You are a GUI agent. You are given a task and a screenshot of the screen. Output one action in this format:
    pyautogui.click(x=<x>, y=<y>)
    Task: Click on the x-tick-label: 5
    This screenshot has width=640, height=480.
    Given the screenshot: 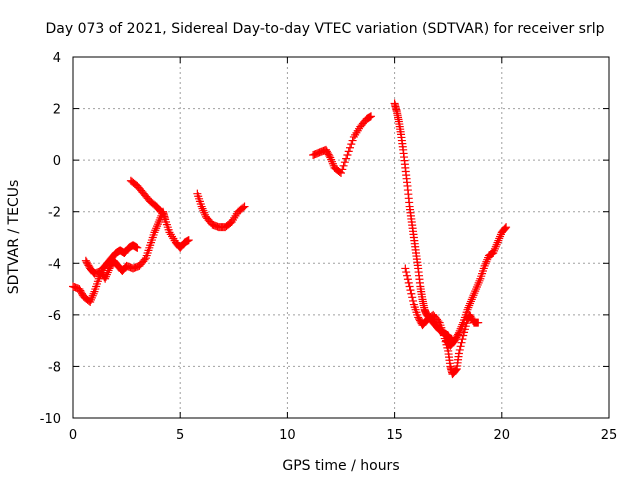 What is the action you would take?
    pyautogui.click(x=180, y=435)
    